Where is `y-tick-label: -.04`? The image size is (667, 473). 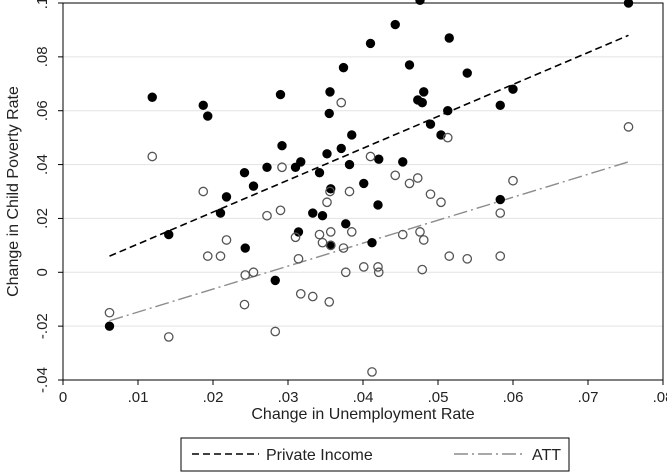
y-tick-label: -.04 is located at coordinates (42, 380).